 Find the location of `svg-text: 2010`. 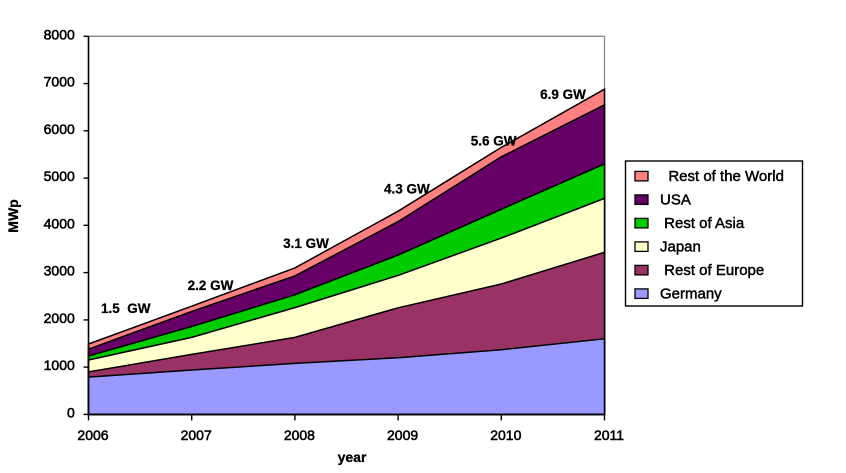

svg-text: 2010 is located at coordinates (505, 435).